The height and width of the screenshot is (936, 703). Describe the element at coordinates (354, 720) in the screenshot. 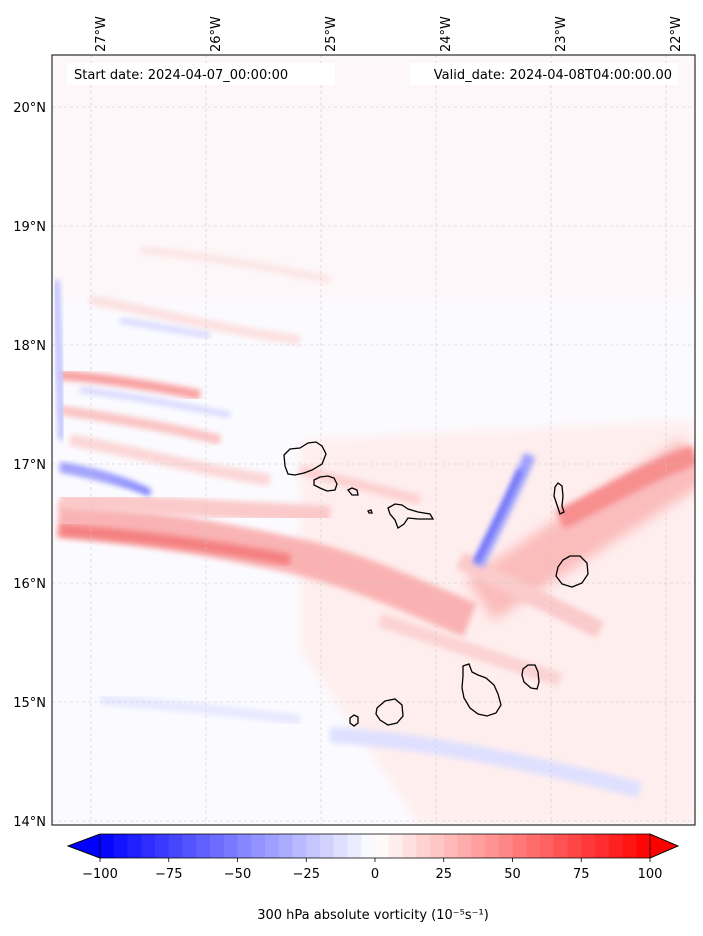

I see `island-brava` at that location.